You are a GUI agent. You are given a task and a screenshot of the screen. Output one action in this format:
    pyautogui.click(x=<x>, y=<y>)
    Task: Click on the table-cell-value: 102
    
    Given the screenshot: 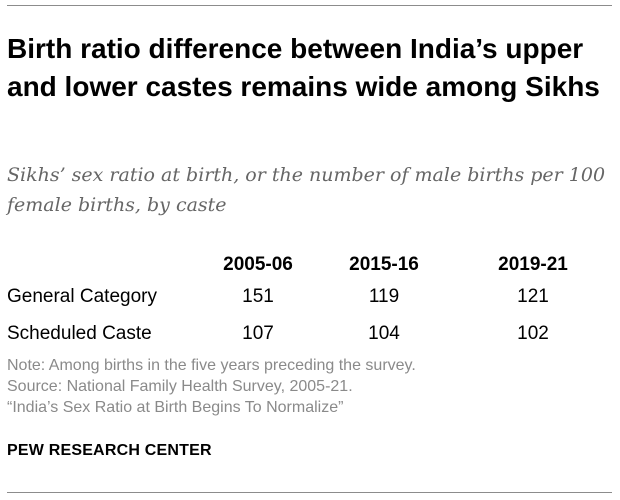 What is the action you would take?
    pyautogui.click(x=533, y=333)
    